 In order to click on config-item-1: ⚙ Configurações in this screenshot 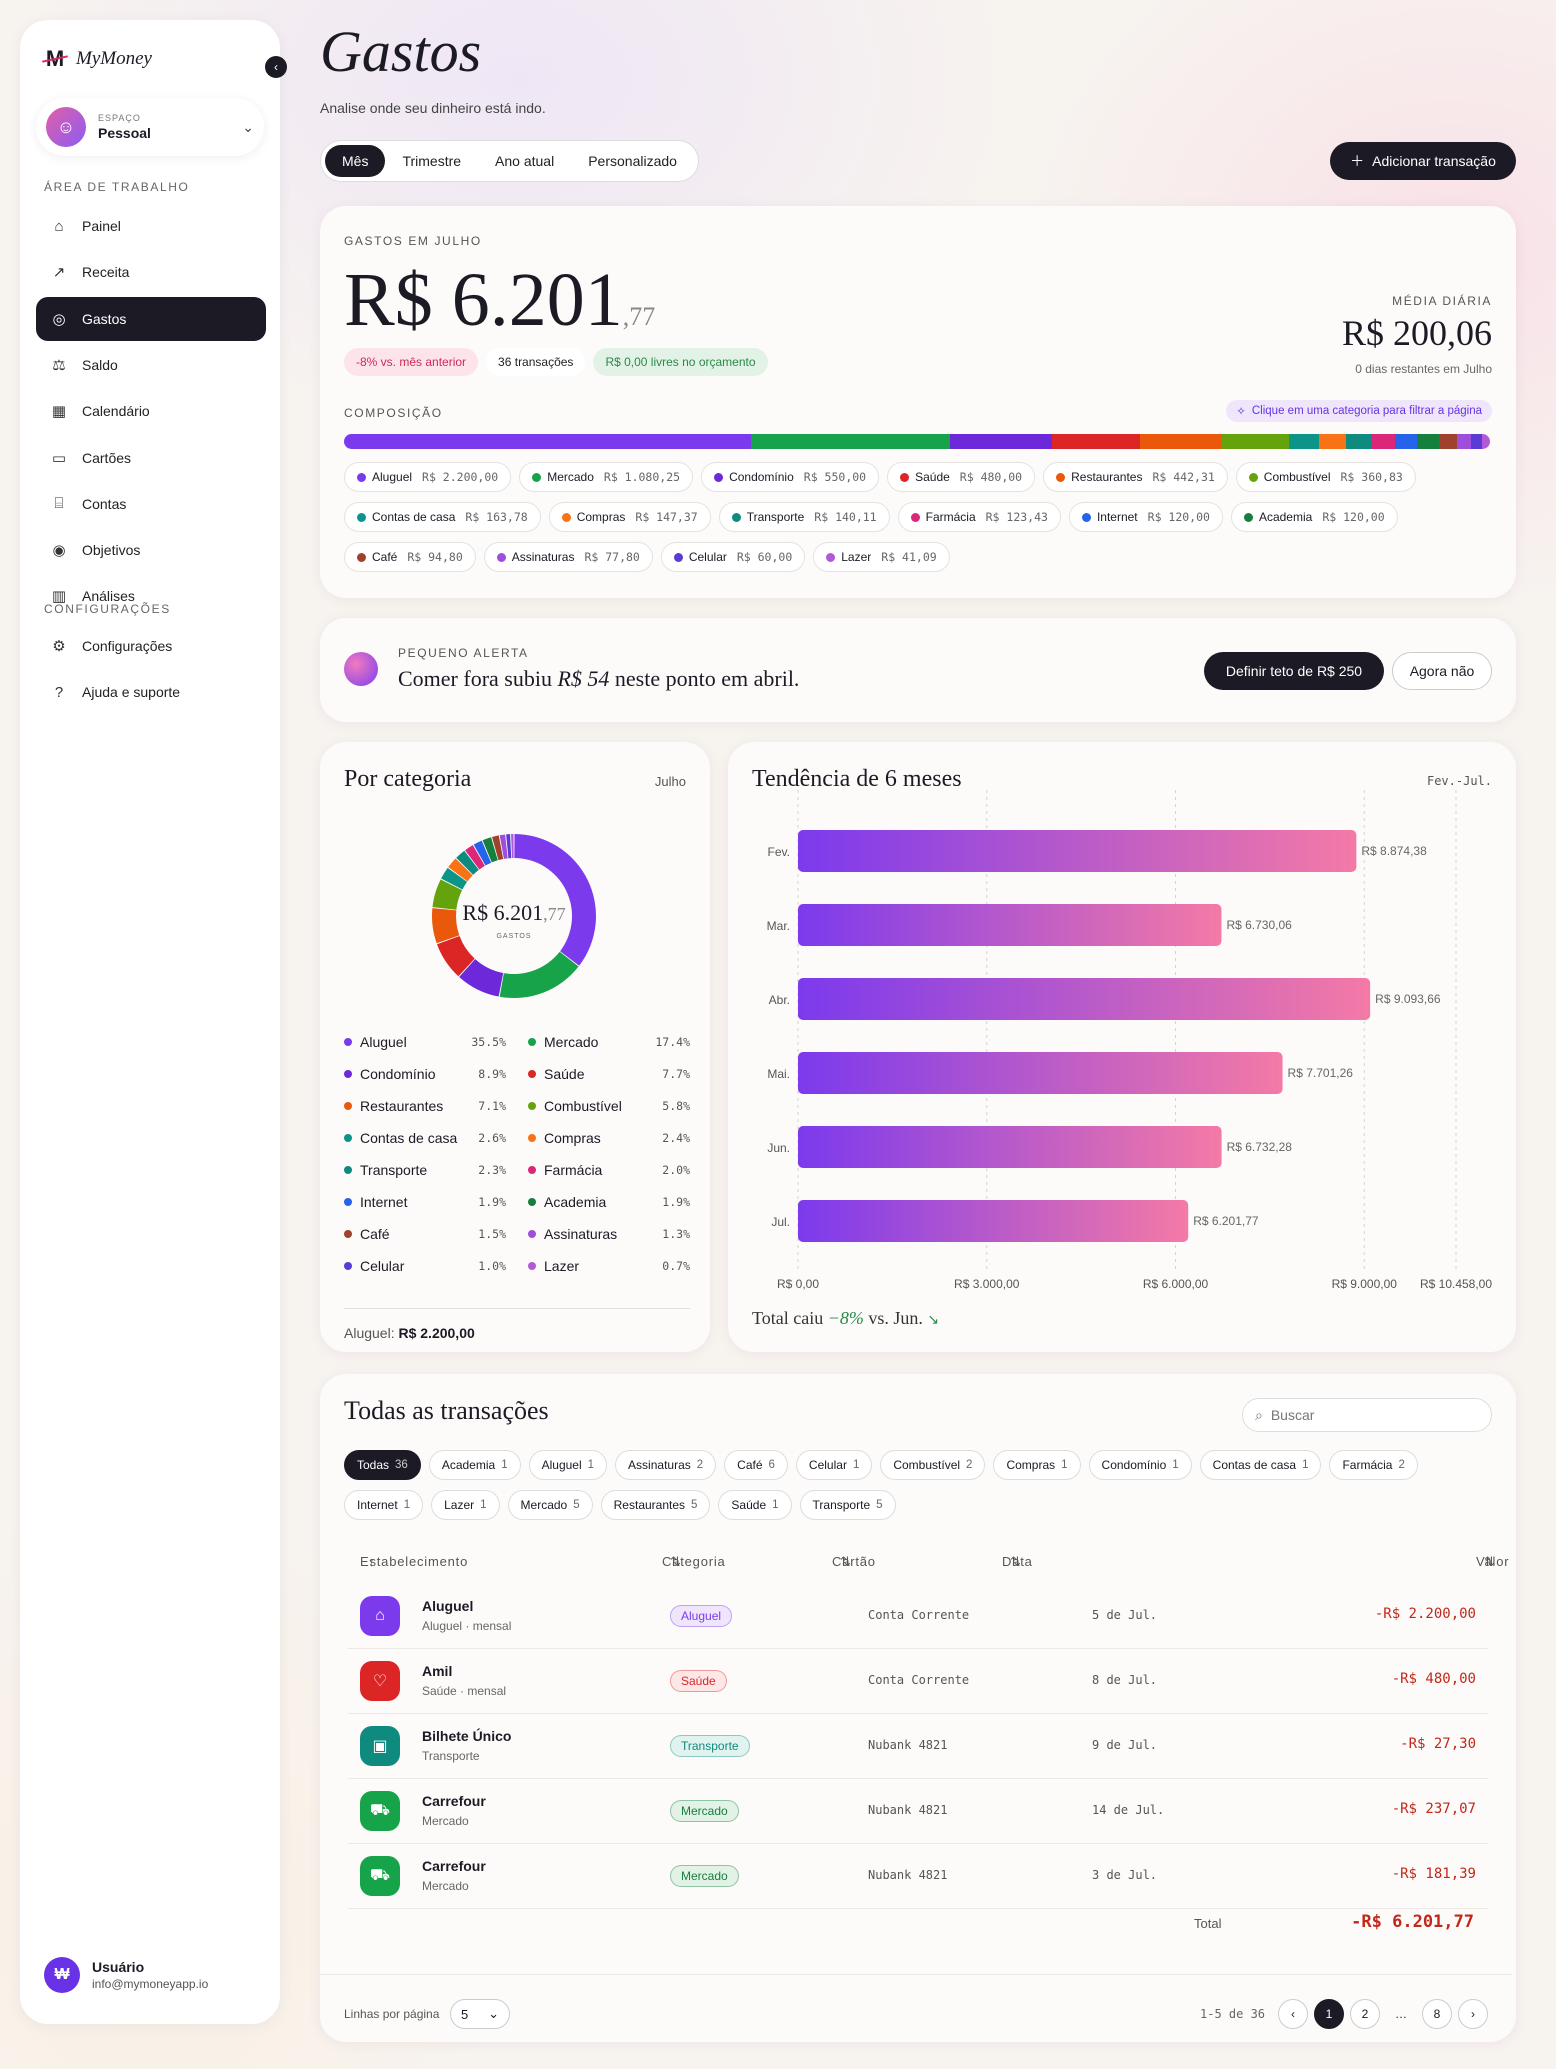, I will do `click(151, 646)`.